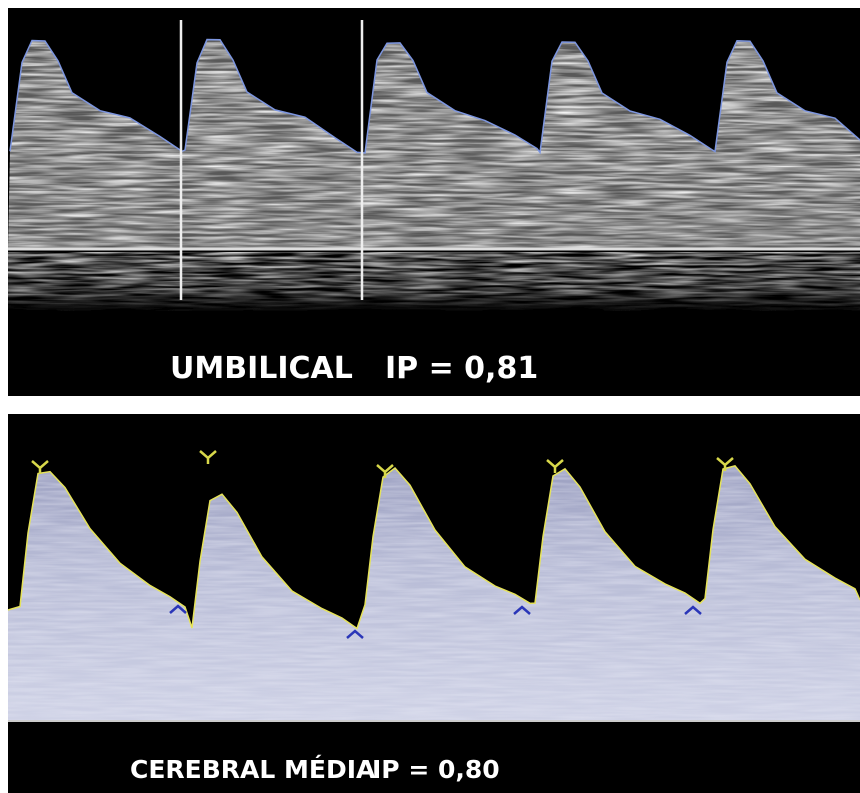  I want to click on mca-index: IP = 0,80, so click(436, 769).